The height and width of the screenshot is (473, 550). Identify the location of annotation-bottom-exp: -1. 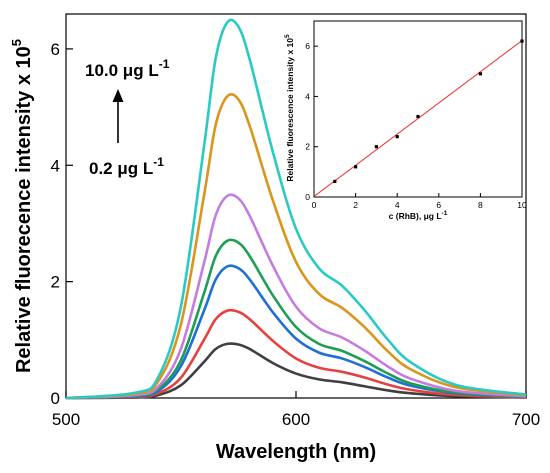
(158, 162).